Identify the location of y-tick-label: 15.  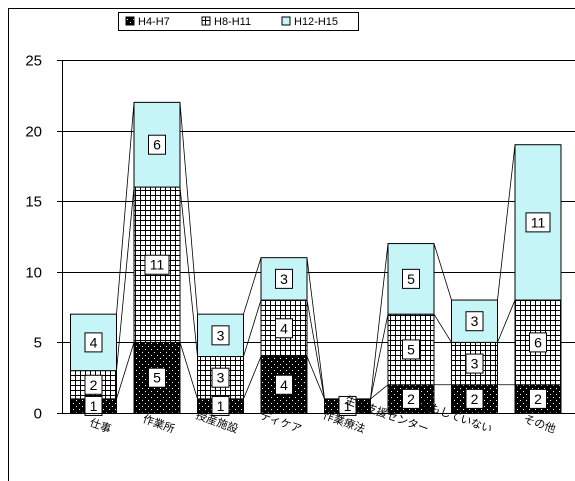
(33, 202).